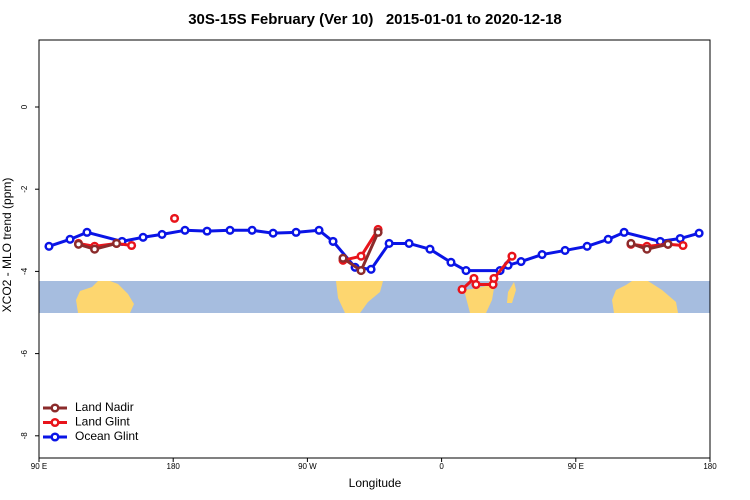 The height and width of the screenshot is (500, 750). Describe the element at coordinates (307, 466) in the screenshot. I see `x-tick-label: 90 W` at that location.